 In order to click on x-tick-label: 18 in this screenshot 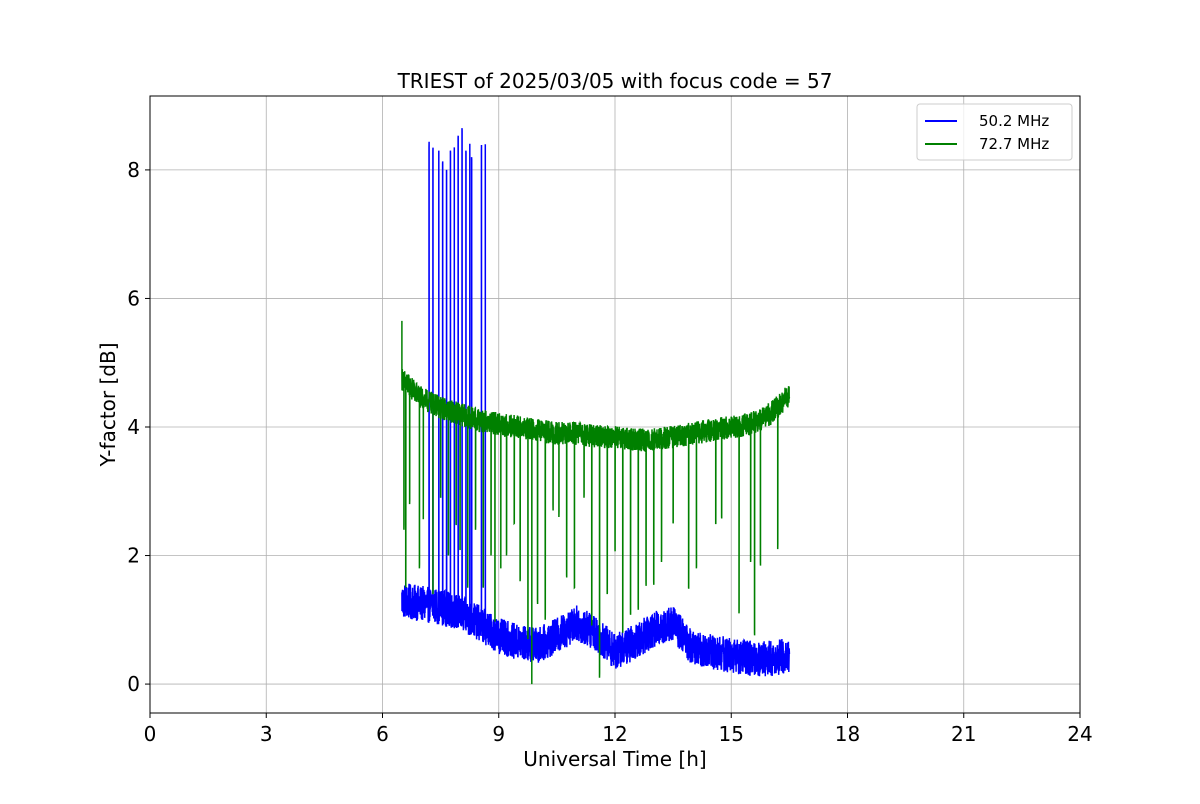, I will do `click(847, 734)`.